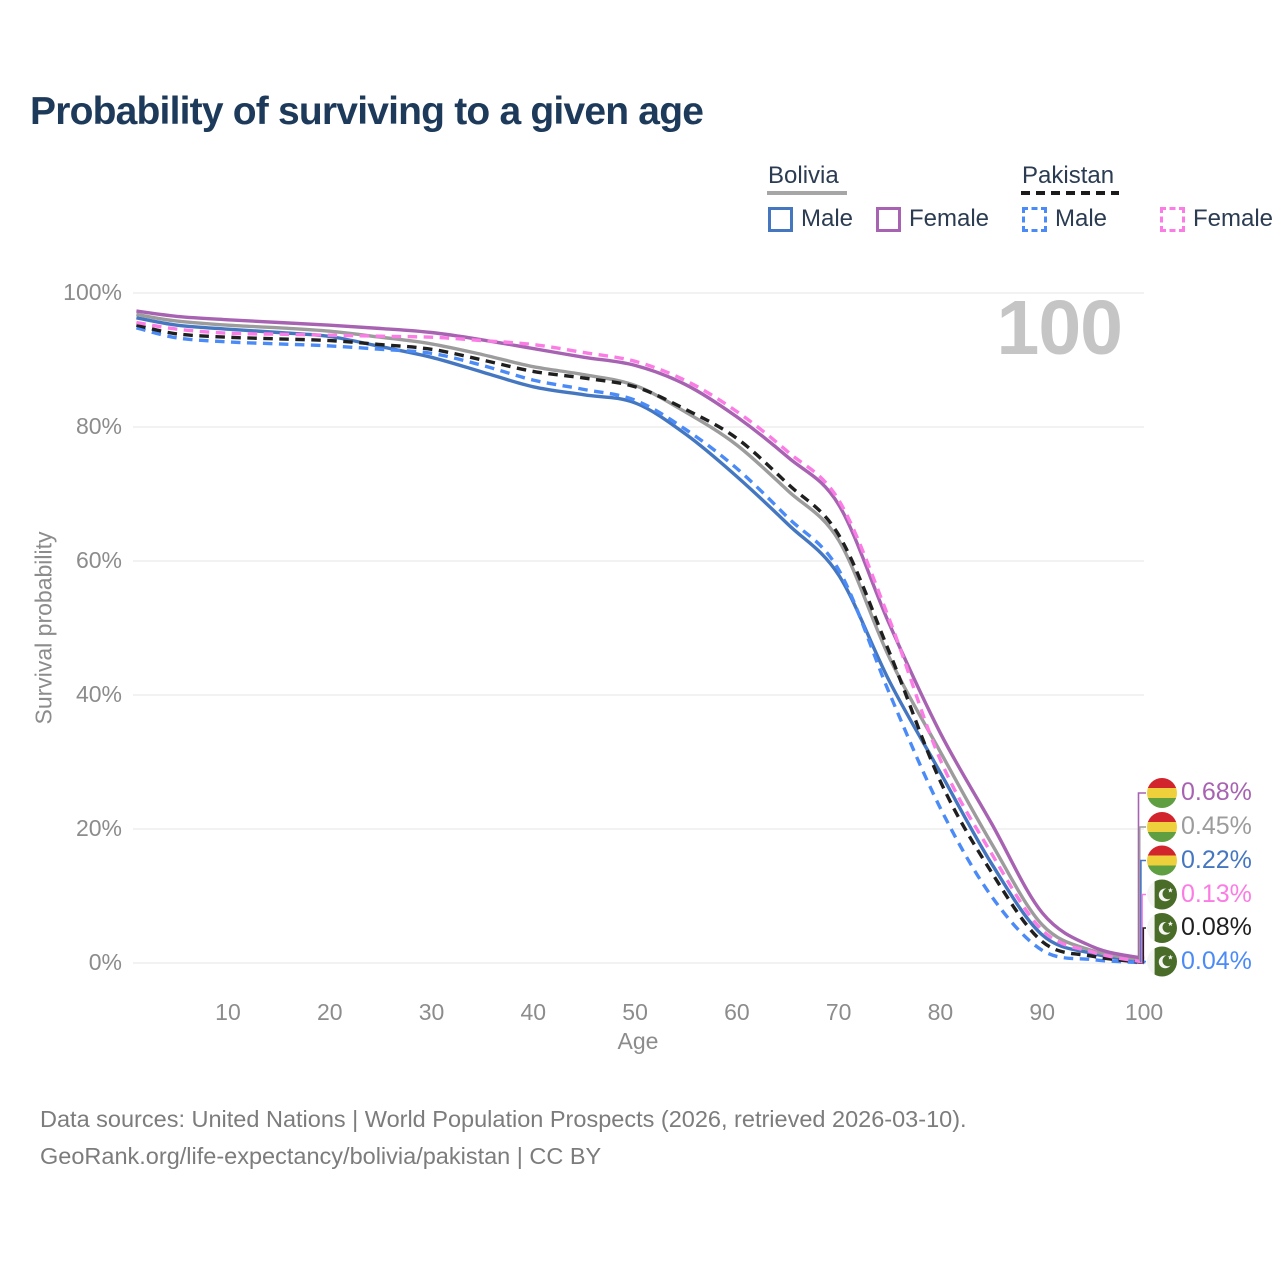 The image size is (1280, 1280). What do you see at coordinates (98, 426) in the screenshot?
I see `y-tick-label-80: 80%` at bounding box center [98, 426].